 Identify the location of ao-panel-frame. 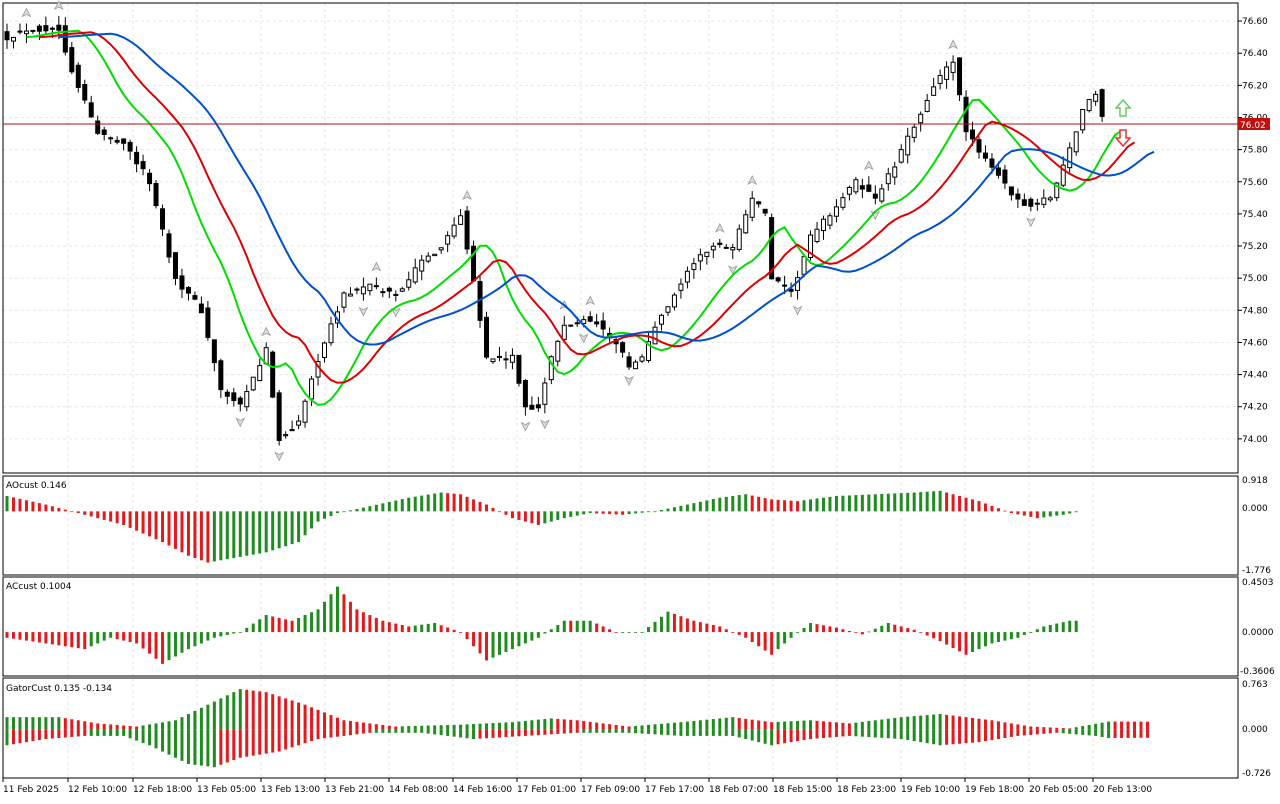
(620, 525).